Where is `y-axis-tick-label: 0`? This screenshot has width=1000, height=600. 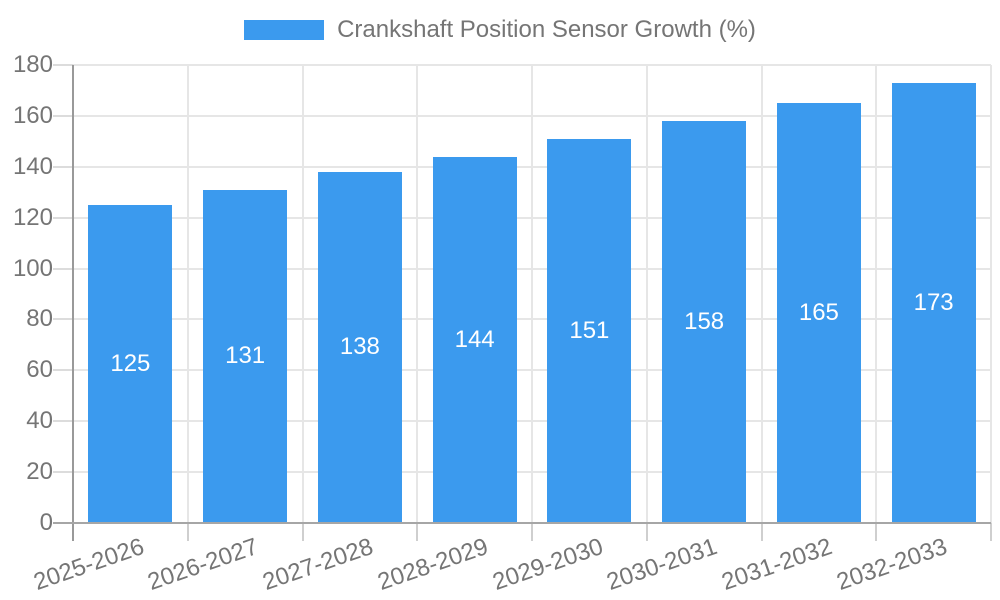
y-axis-tick-label: 0 is located at coordinates (46, 522).